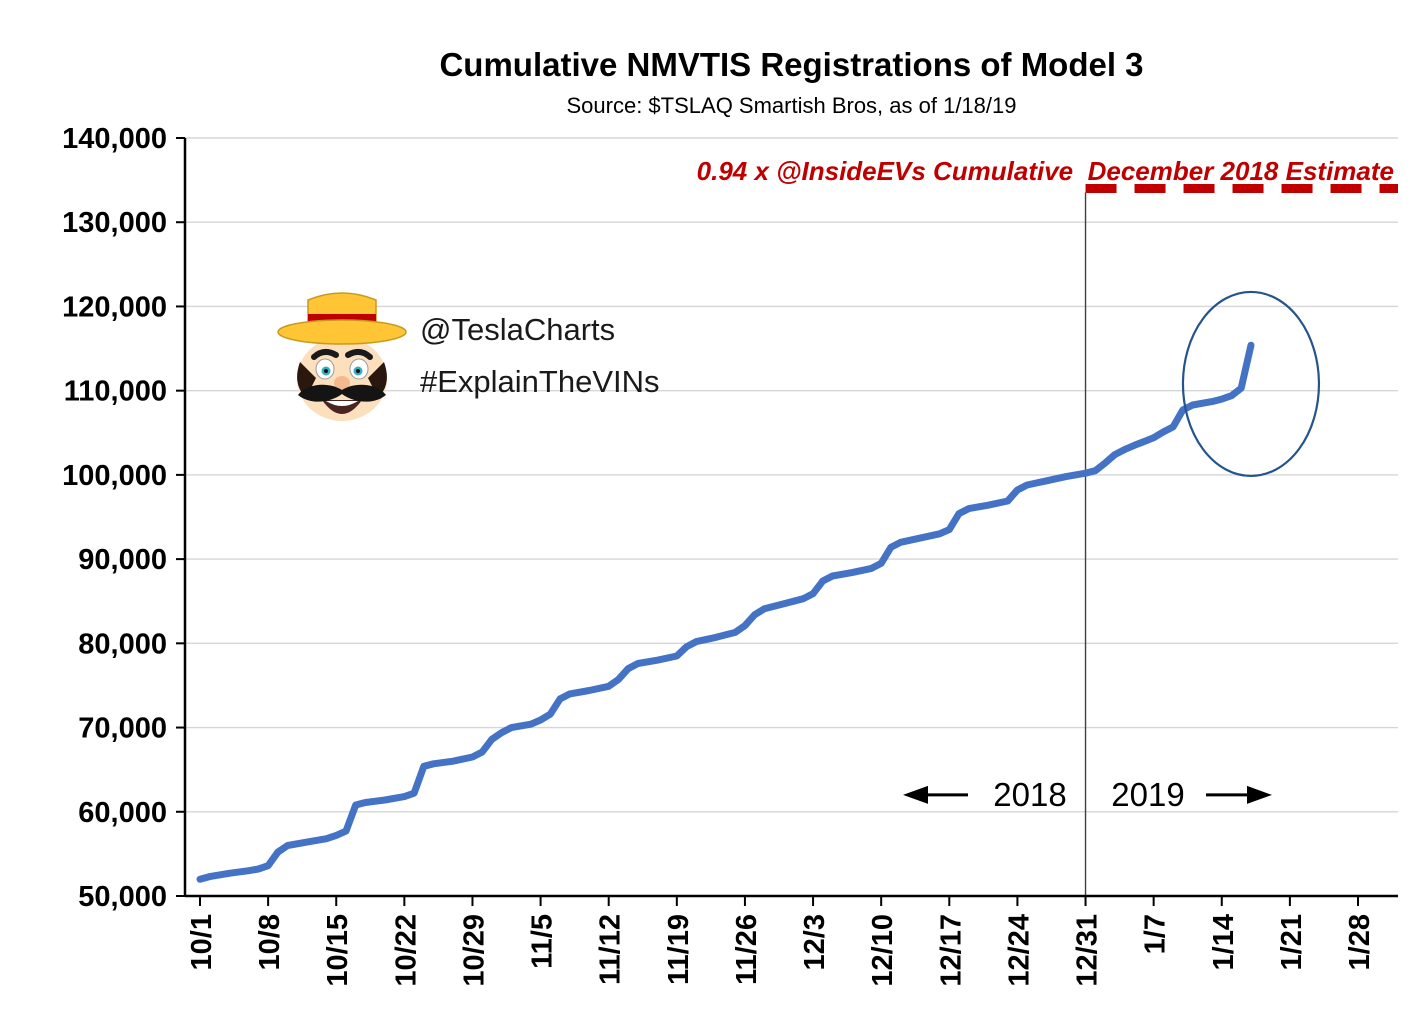 This screenshot has width=1420, height=1029. Describe the element at coordinates (951, 950) in the screenshot. I see `x-tick-label: 12/17` at that location.